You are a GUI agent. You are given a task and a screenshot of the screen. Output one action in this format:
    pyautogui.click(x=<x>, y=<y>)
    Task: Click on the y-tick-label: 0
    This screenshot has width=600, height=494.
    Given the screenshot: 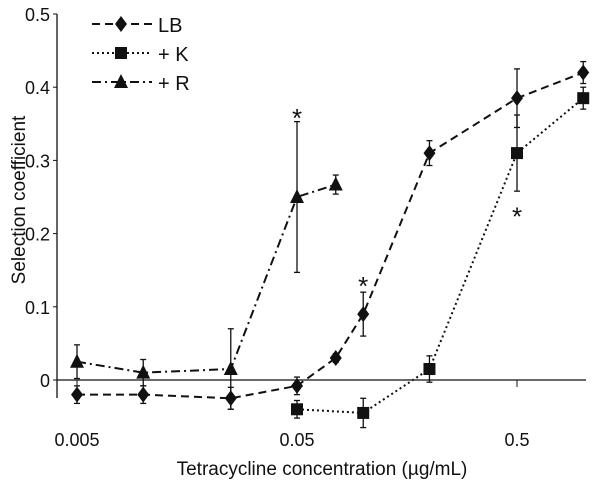 What is the action you would take?
    pyautogui.click(x=45, y=381)
    